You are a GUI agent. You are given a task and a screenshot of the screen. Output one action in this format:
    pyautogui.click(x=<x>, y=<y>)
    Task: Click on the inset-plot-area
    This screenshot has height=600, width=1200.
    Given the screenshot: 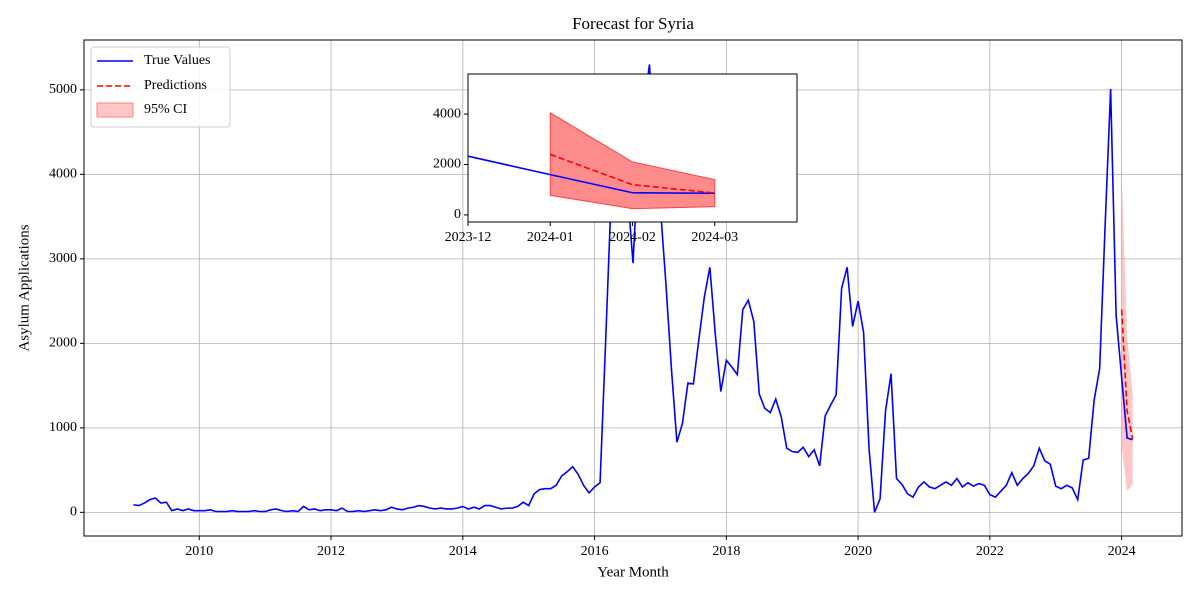 What is the action you would take?
    pyautogui.click(x=592, y=160)
    